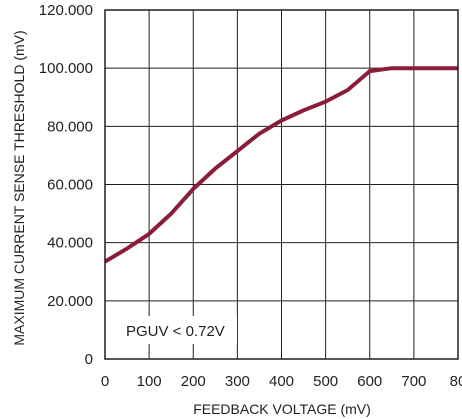  Describe the element at coordinates (105, 381) in the screenshot. I see `x-tick-label-0: 0` at that location.